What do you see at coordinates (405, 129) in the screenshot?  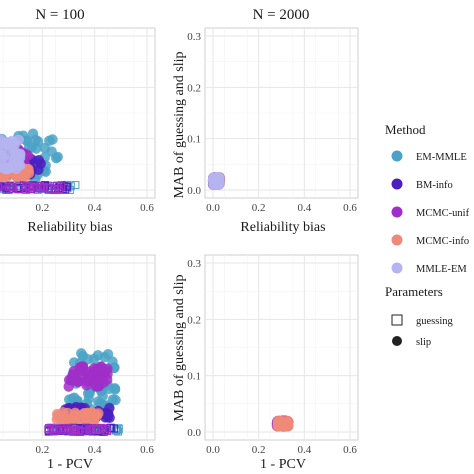 I see `legend-method-title: Method` at bounding box center [405, 129].